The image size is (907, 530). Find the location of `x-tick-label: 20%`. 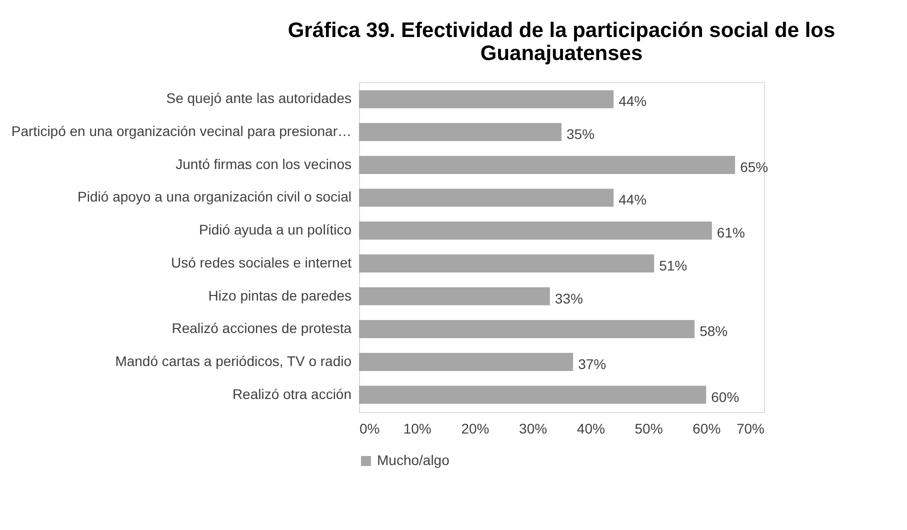

x-tick-label: 20% is located at coordinates (475, 428).